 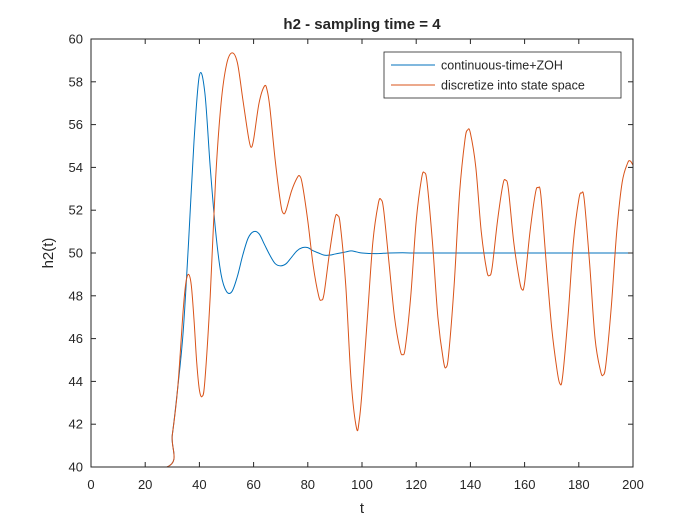 I want to click on x-tick-label: 200, so click(x=633, y=484).